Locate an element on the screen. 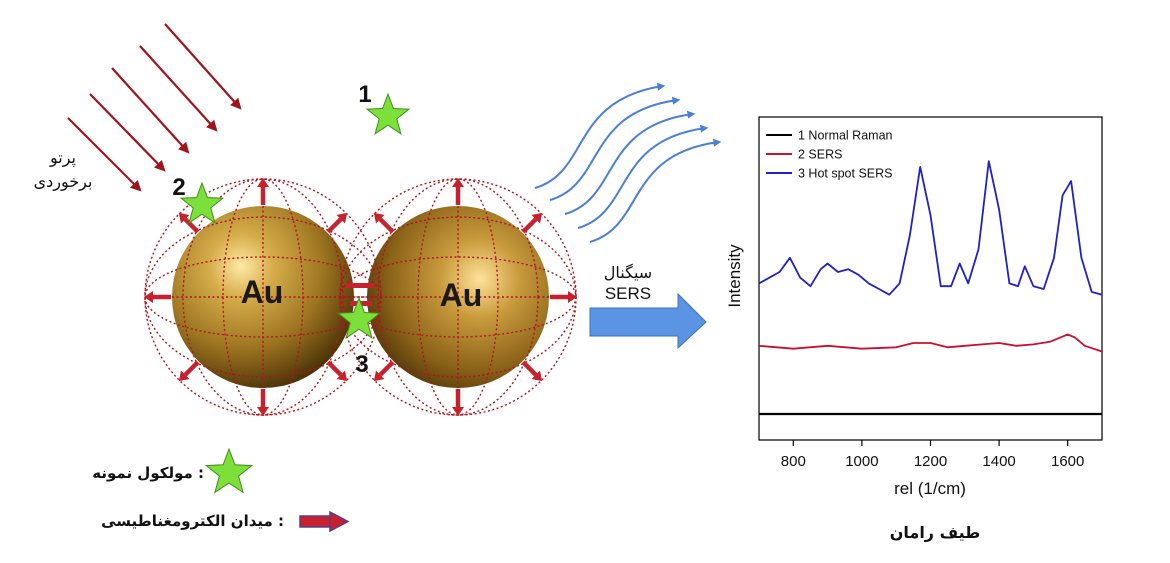  spectrum-caption: طیف رامان is located at coordinates (935, 532).